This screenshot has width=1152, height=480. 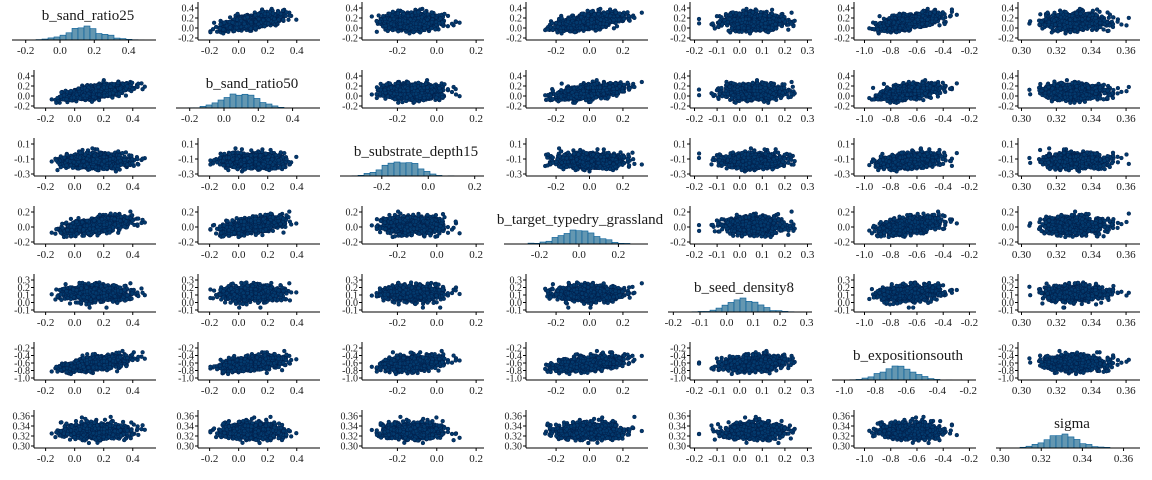 I want to click on panel-r0-c2: -0.2 0.0 0.20.40.20.0-0.2, so click(x=413, y=29).